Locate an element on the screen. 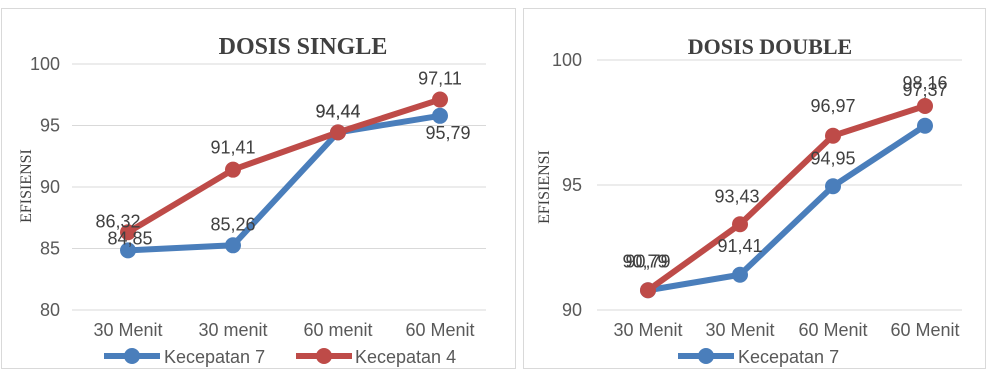 Image resolution: width=989 pixels, height=369 pixels. data-label: 86,32 is located at coordinates (117, 221).